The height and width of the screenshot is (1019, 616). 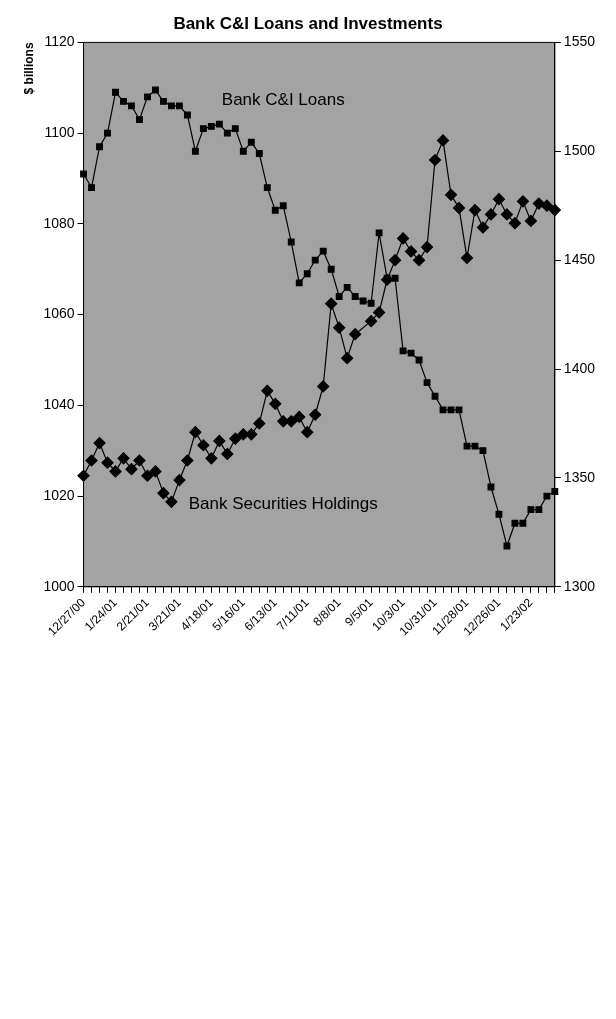 I want to click on series-label: Bank Securities Holdings, so click(x=283, y=503).